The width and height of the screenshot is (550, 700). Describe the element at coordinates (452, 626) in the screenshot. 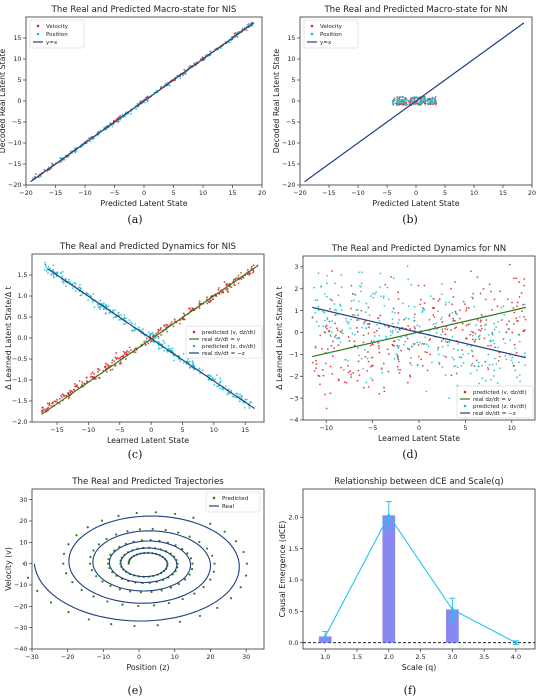

I see `bar` at that location.